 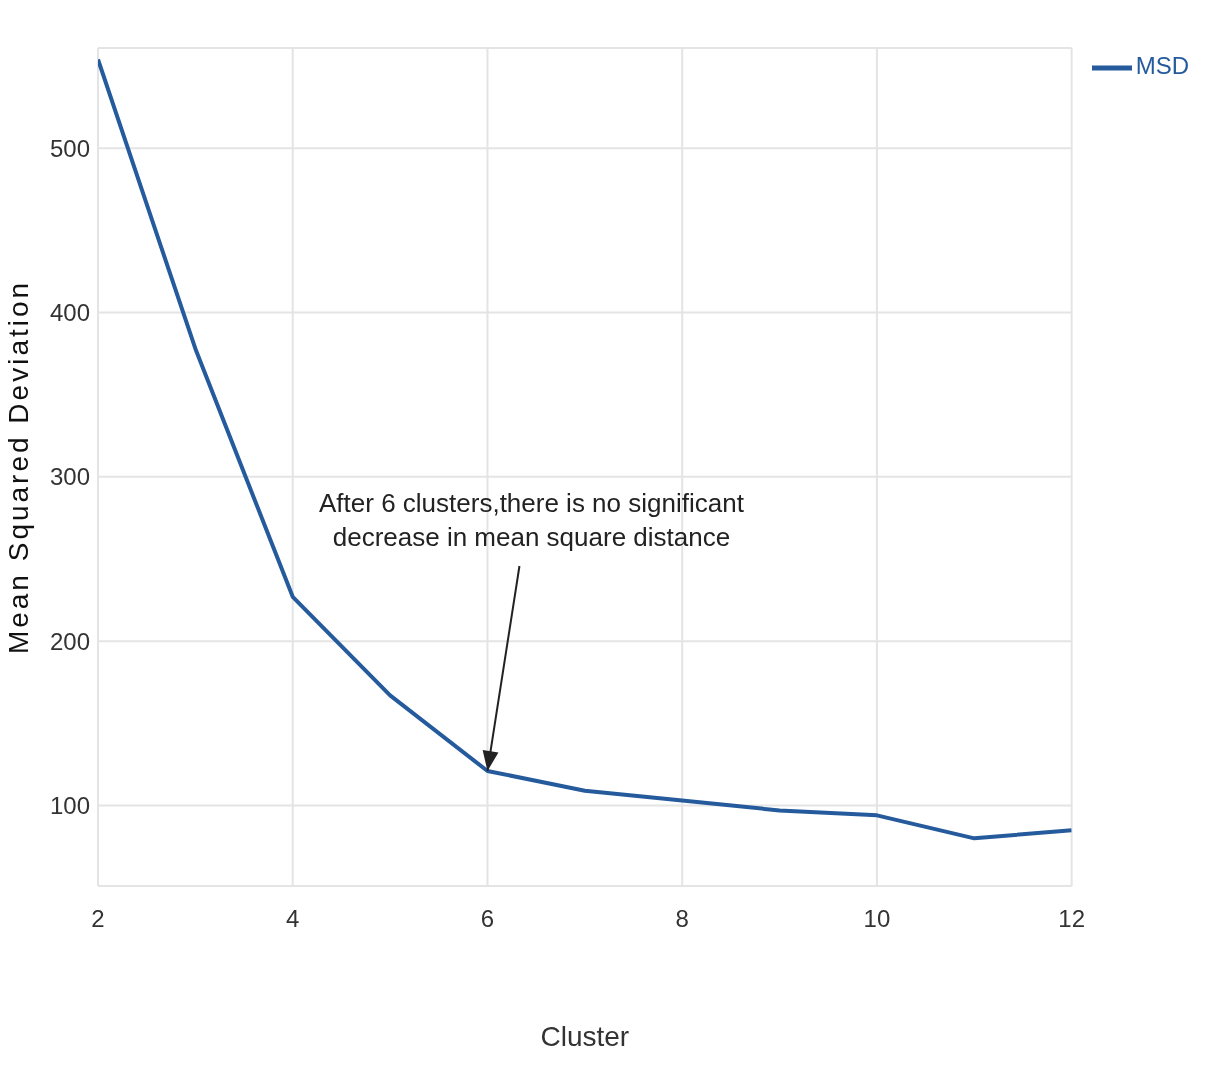 What do you see at coordinates (69, 313) in the screenshot?
I see `y-tick-label: 400` at bounding box center [69, 313].